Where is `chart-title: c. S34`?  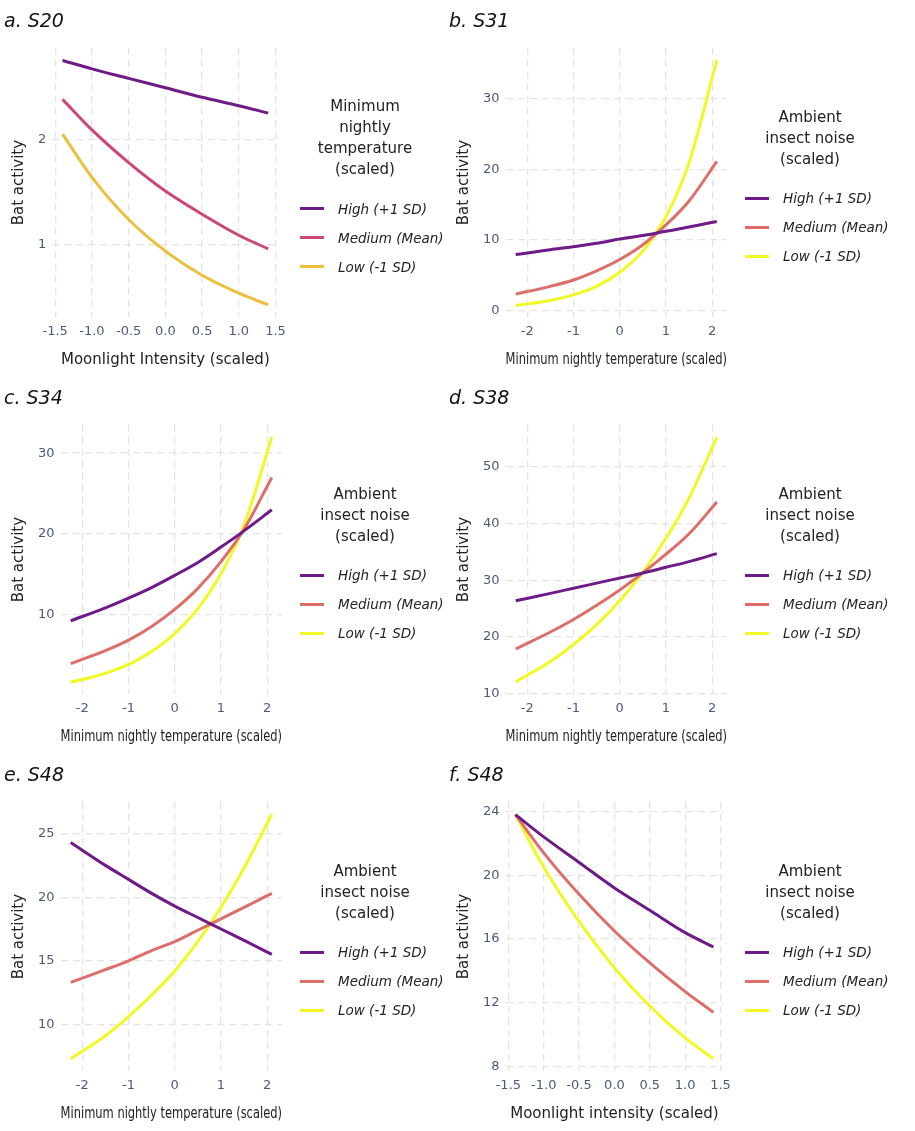
chart-title: c. S34 is located at coordinates (33, 396).